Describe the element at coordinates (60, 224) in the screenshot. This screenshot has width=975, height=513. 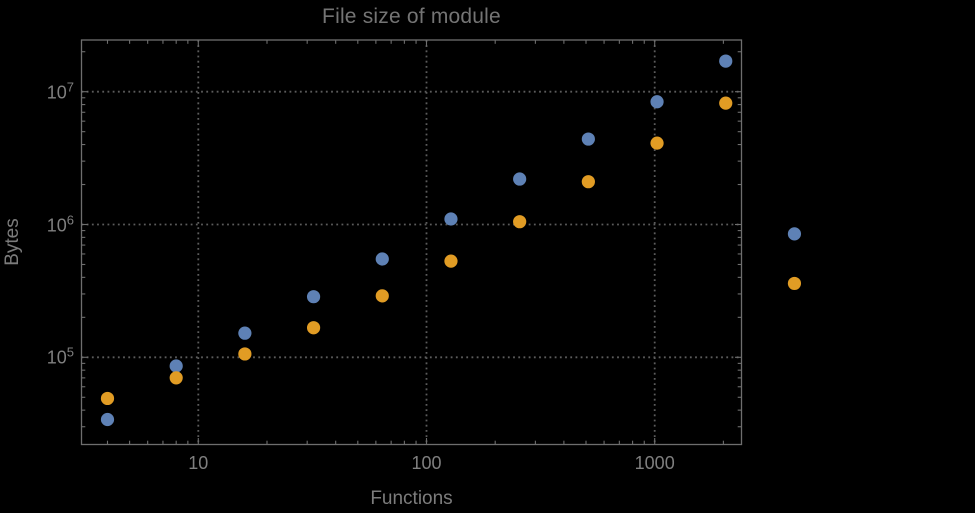
I see `y-tick-label-1e6: 10⁶` at that location.